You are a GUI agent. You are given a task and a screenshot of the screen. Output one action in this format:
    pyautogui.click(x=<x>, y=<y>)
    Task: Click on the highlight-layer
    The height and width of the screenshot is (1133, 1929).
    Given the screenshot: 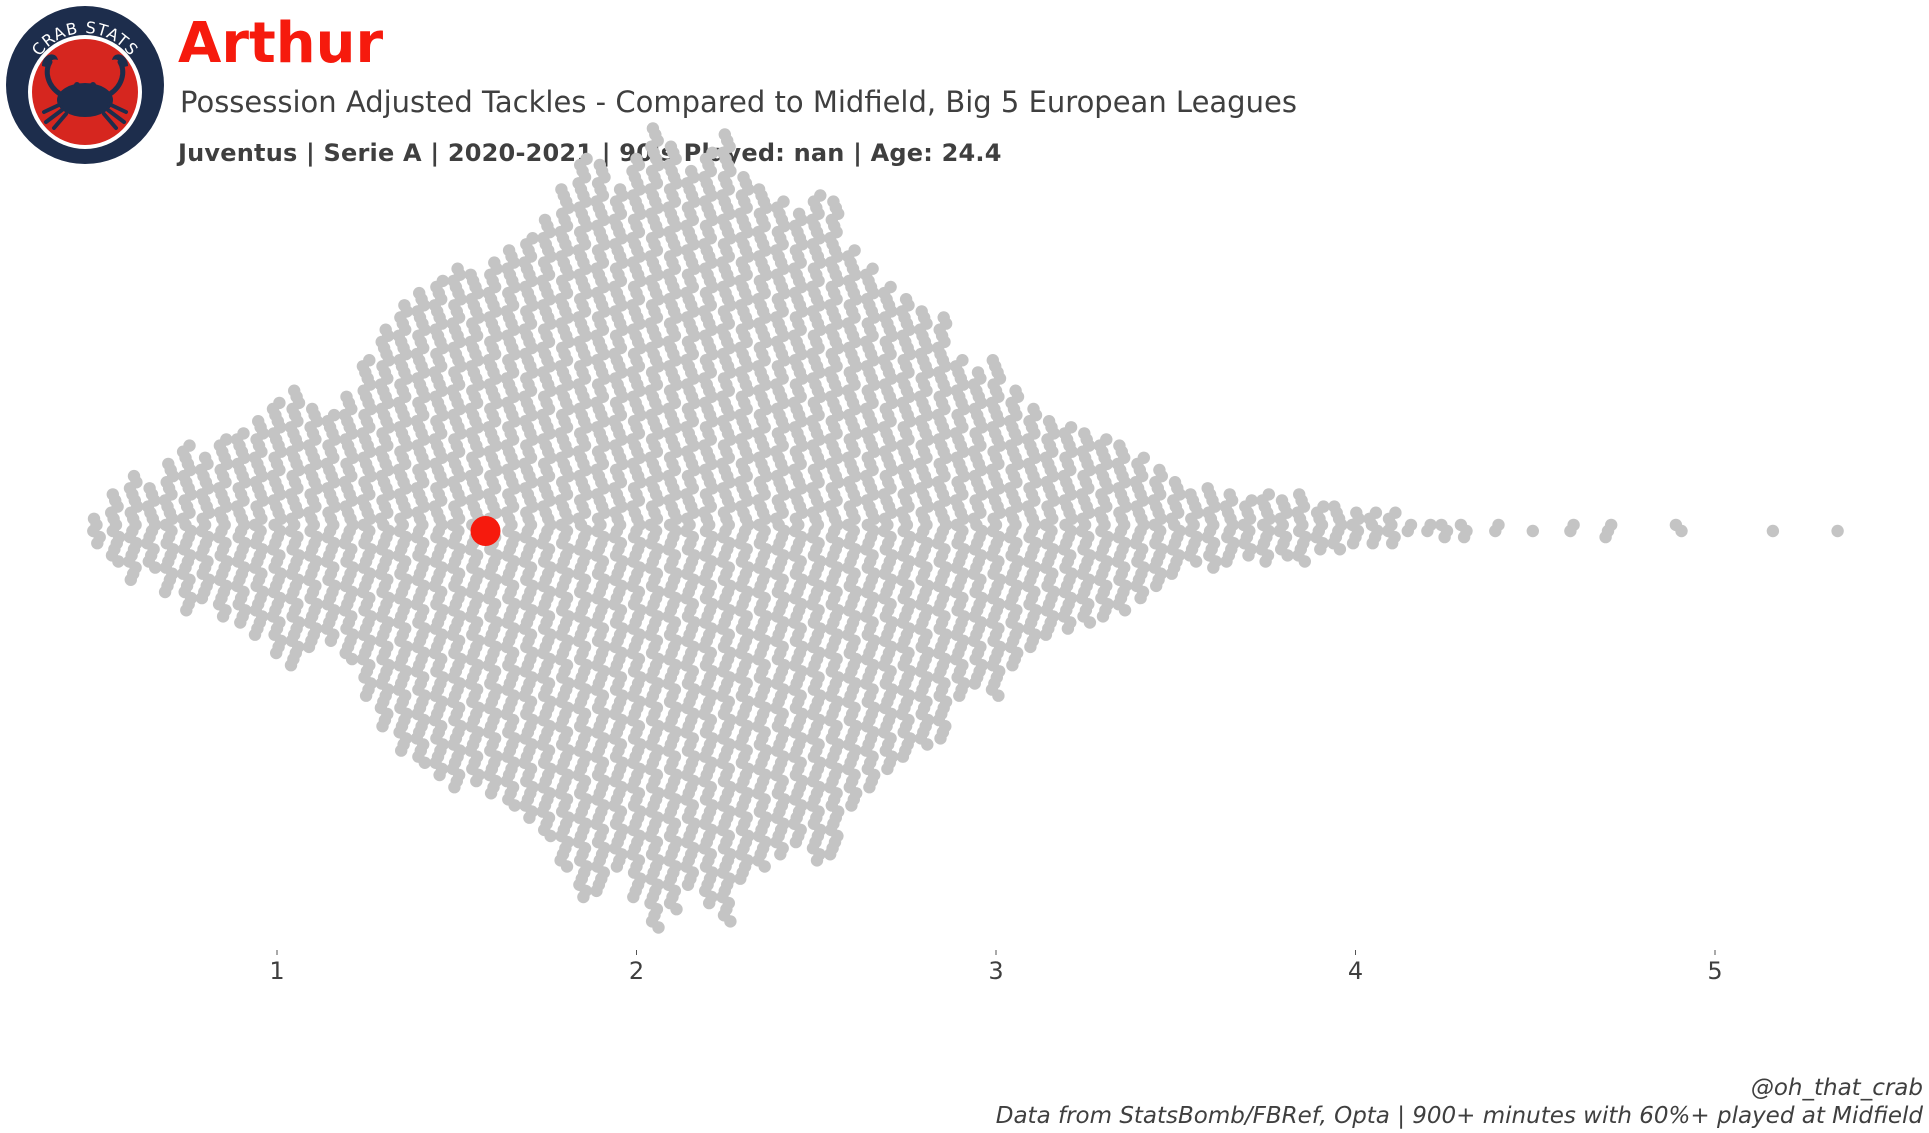 What is the action you would take?
    pyautogui.click(x=485, y=531)
    